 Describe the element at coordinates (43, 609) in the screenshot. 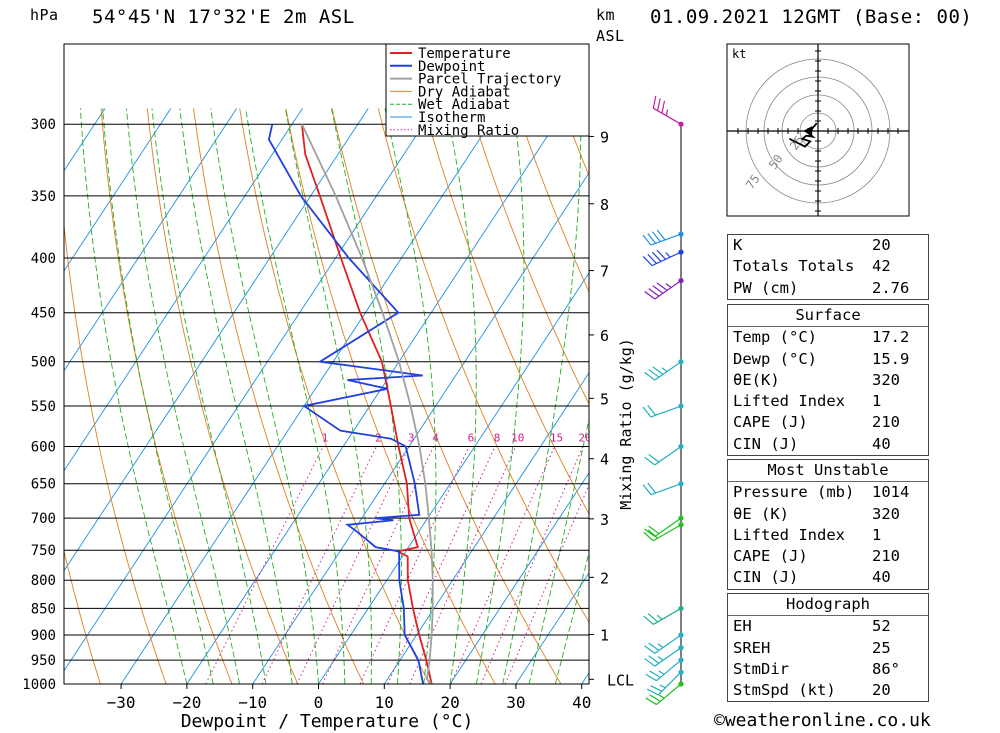

I see `pressure-label: 850` at that location.